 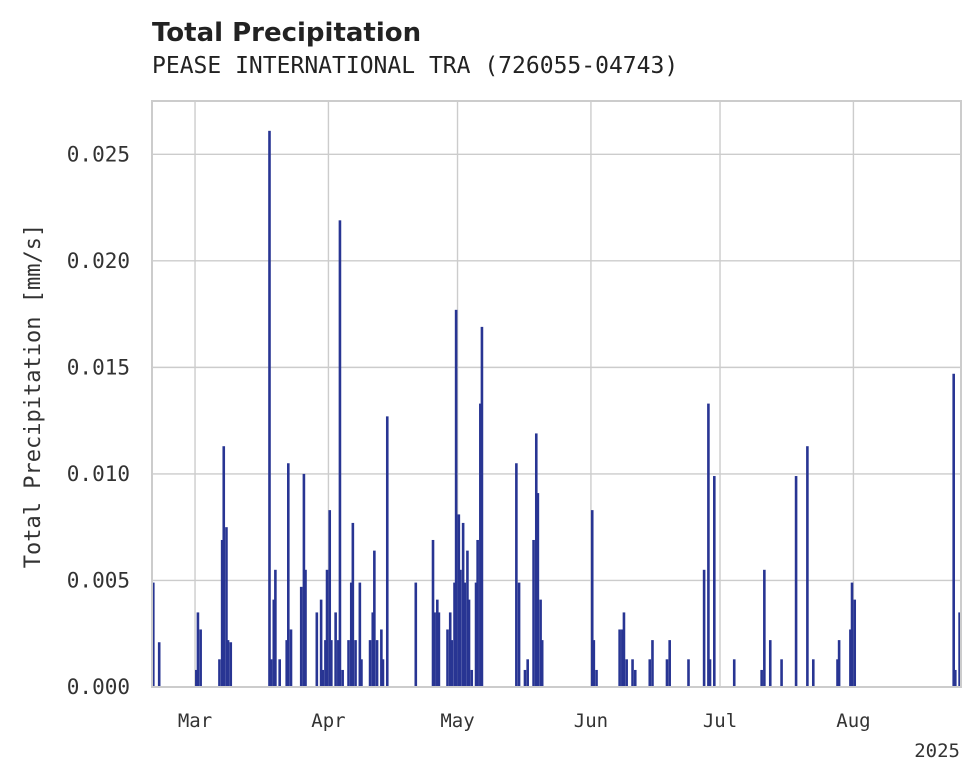 What do you see at coordinates (328, 721) in the screenshot?
I see `x-tick-label: Apr` at bounding box center [328, 721].